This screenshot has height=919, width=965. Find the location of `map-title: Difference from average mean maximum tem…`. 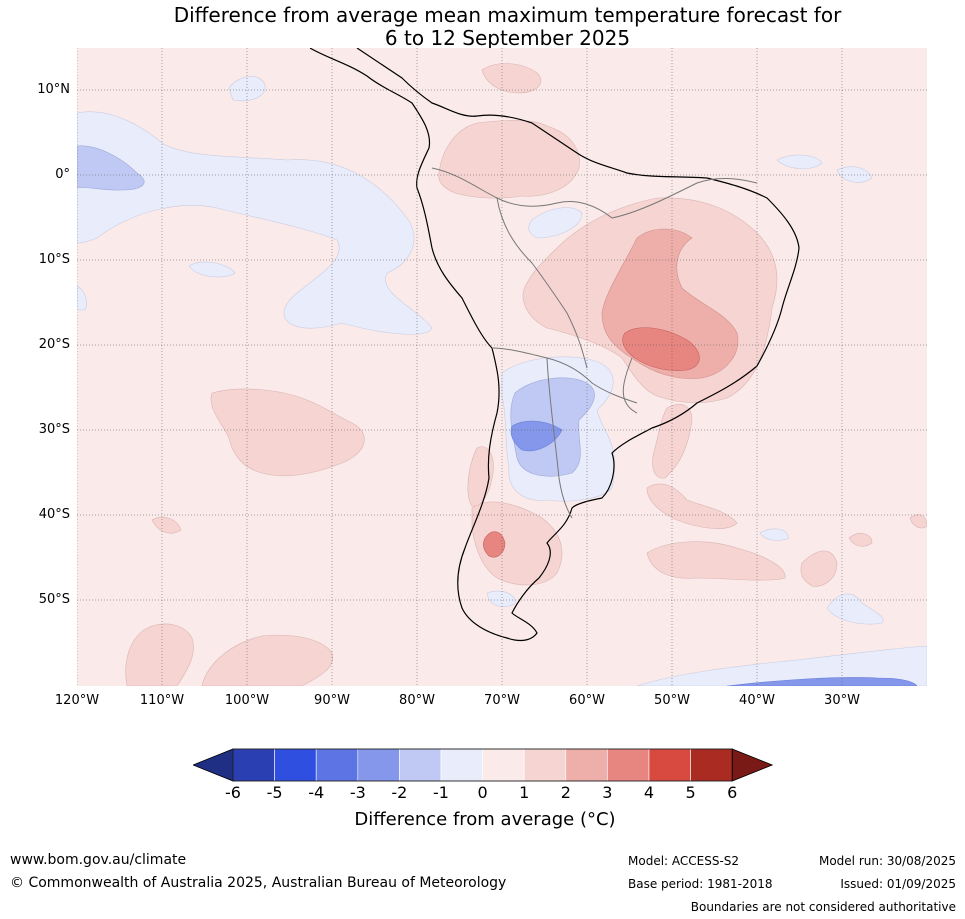

map-title: Difference from average mean maximum tem… is located at coordinates (482, 27).